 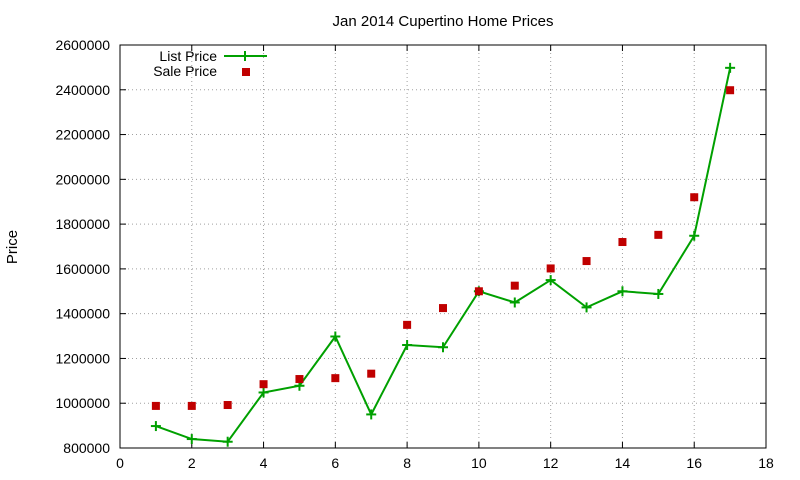 I want to click on y-tick-label: 2400000, so click(x=82, y=90).